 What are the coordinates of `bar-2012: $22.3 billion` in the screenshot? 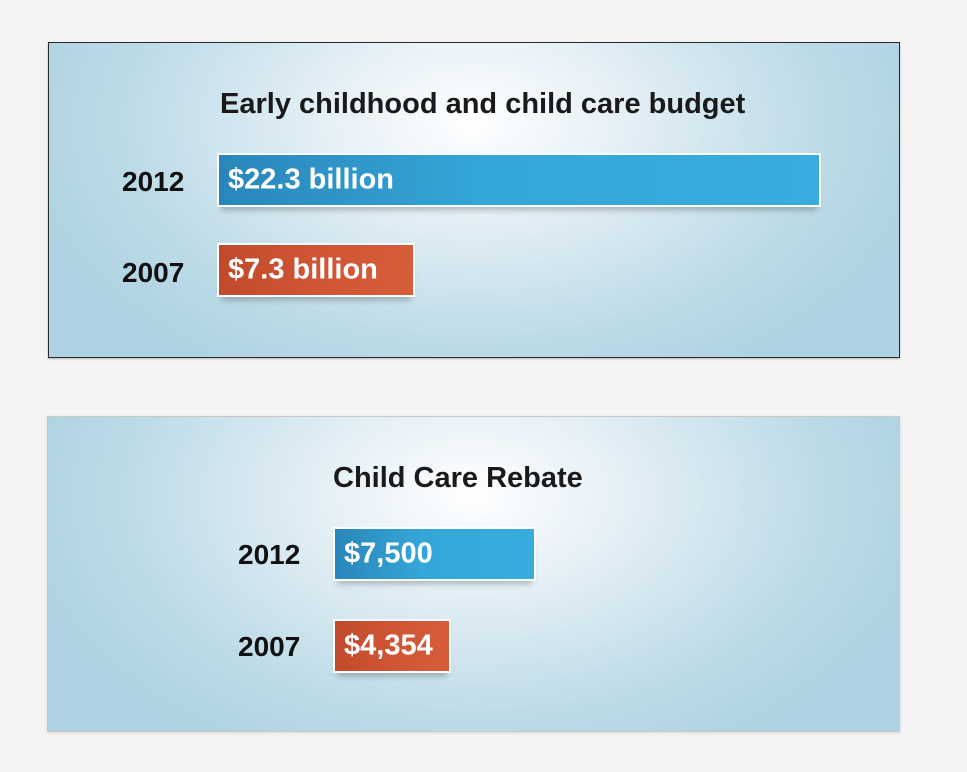 It's located at (519, 180).